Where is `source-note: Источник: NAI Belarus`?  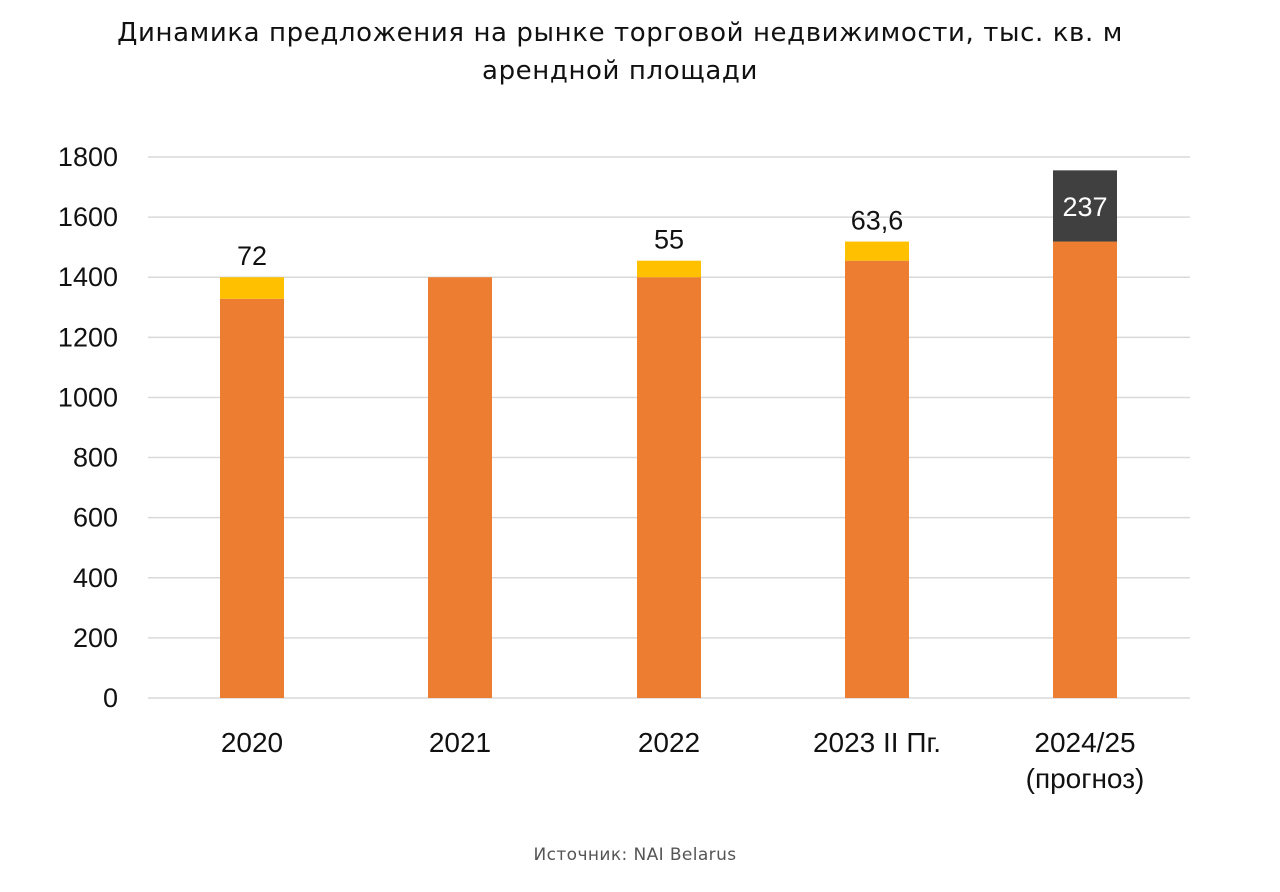
source-note: Источник: NAI Belarus is located at coordinates (635, 855).